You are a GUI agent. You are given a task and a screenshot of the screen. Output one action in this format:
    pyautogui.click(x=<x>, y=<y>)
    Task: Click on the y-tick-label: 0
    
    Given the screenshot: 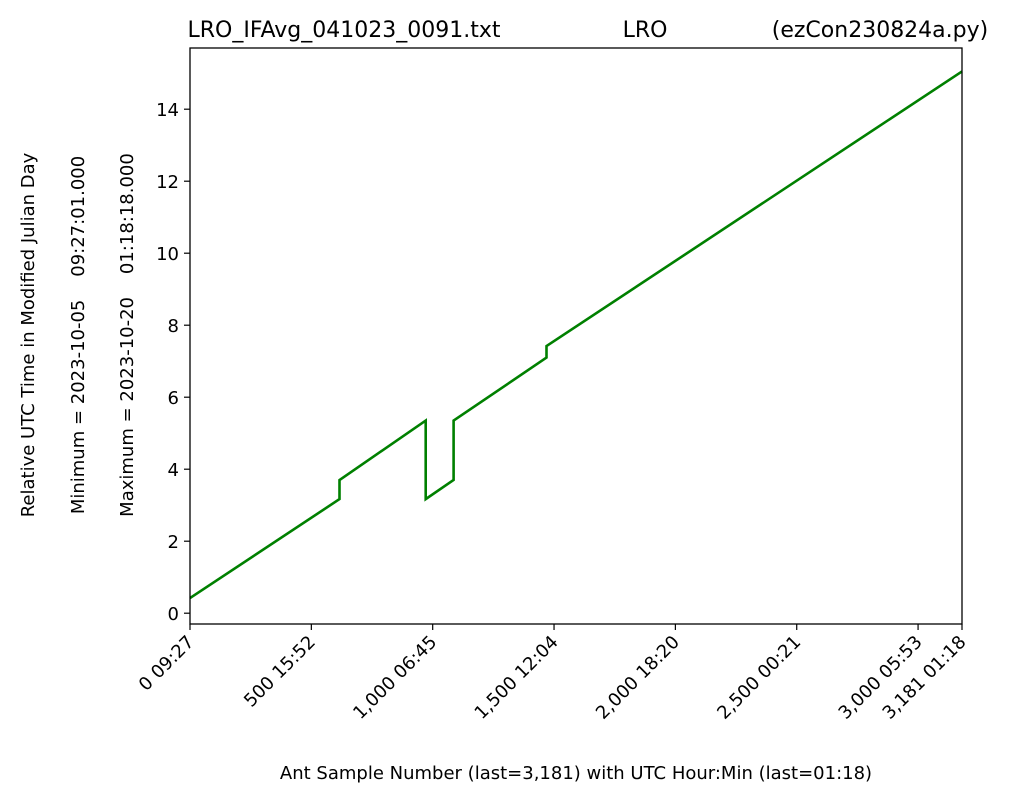 What is the action you would take?
    pyautogui.click(x=173, y=614)
    